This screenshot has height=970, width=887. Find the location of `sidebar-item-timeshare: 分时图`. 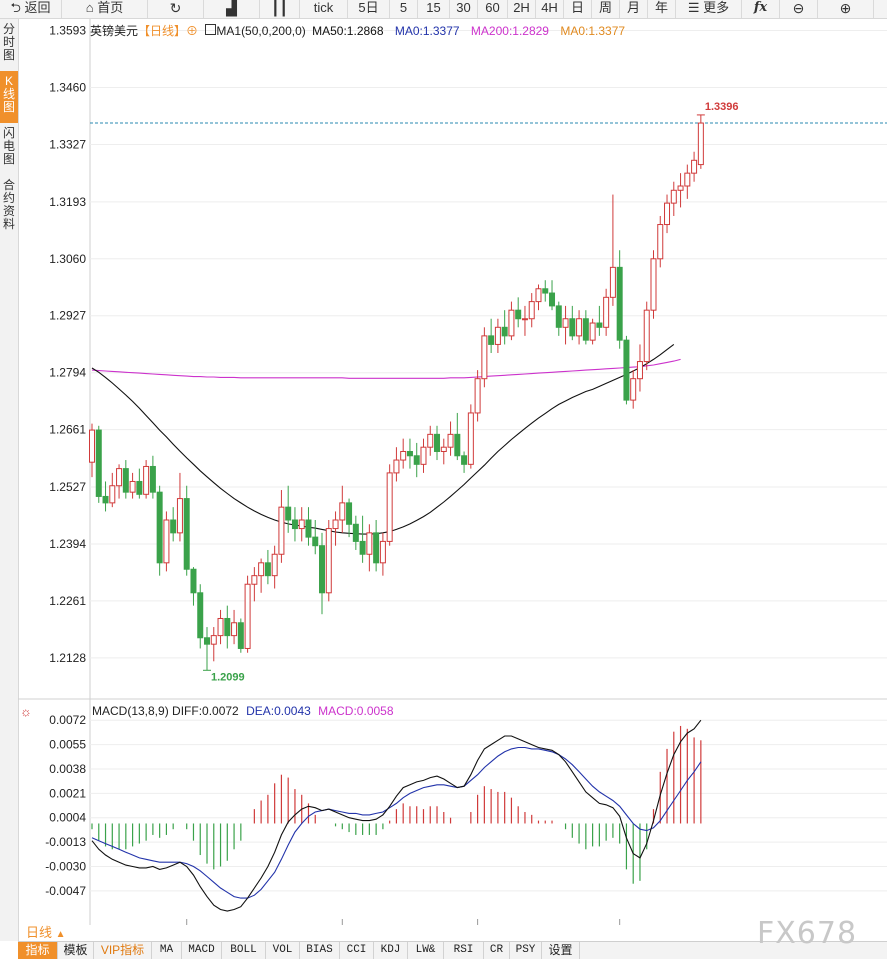

sidebar-item-timeshare: 分时图 is located at coordinates (8, 42).